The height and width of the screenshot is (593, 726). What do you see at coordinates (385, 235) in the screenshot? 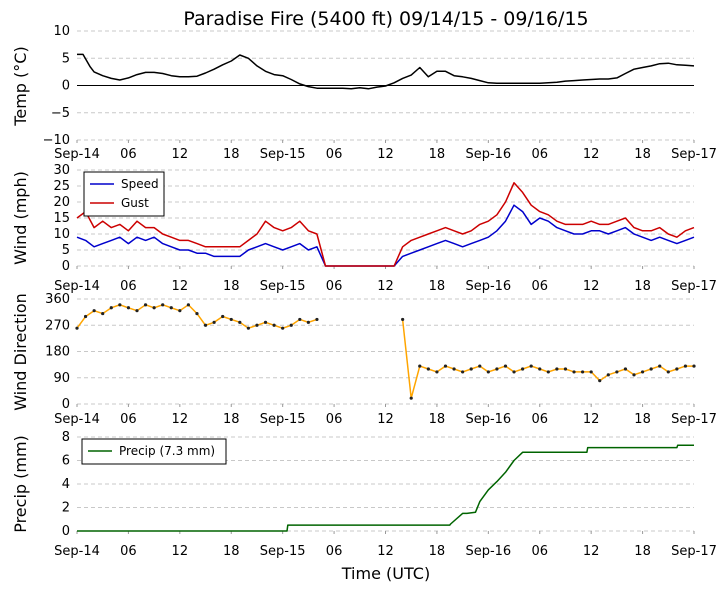
I see `series-line-speed` at bounding box center [385, 235].